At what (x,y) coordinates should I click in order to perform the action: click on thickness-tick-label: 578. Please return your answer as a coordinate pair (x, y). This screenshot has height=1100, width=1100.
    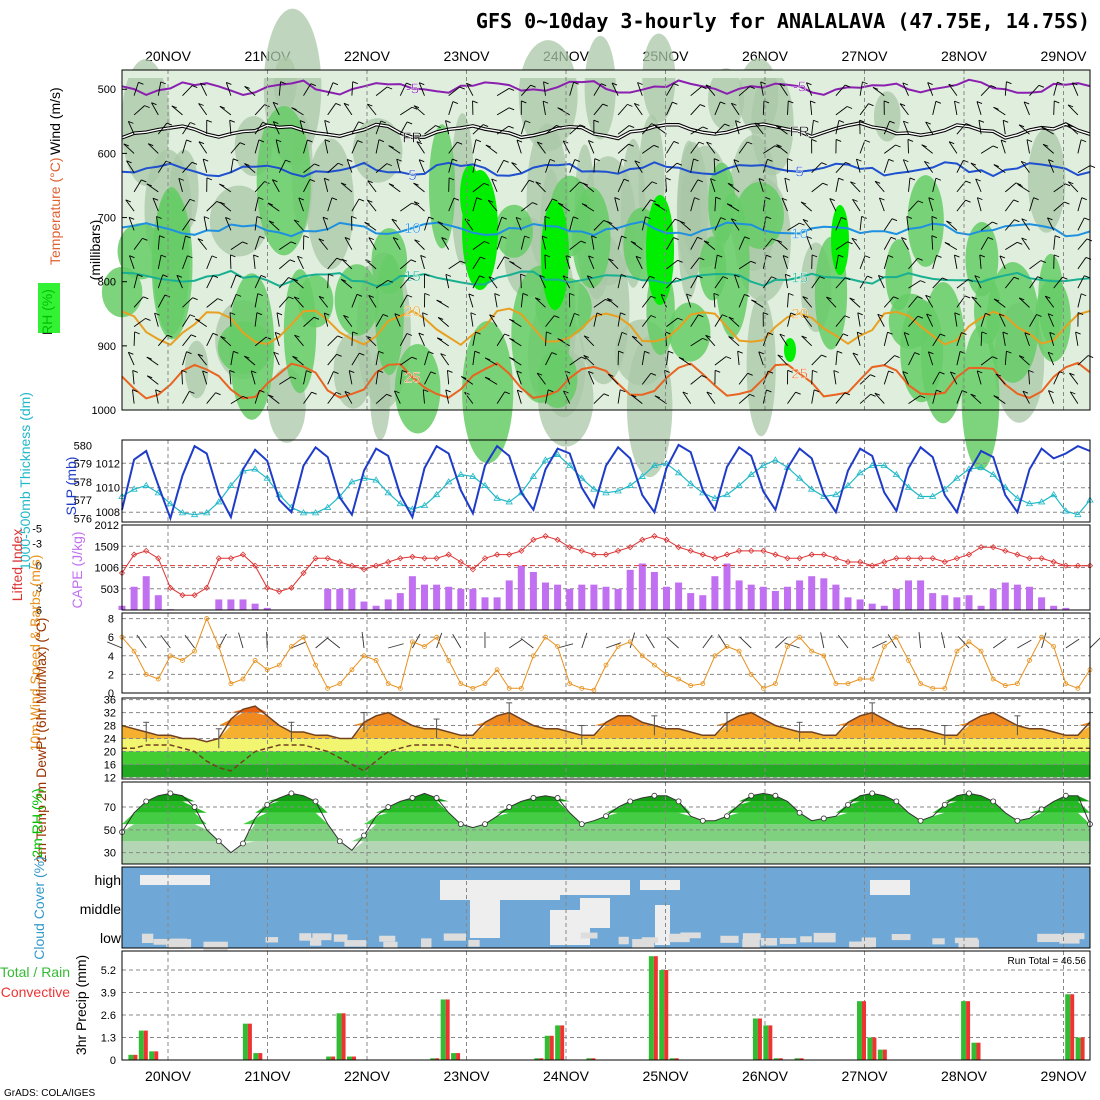
    Looking at the image, I should click on (83, 483).